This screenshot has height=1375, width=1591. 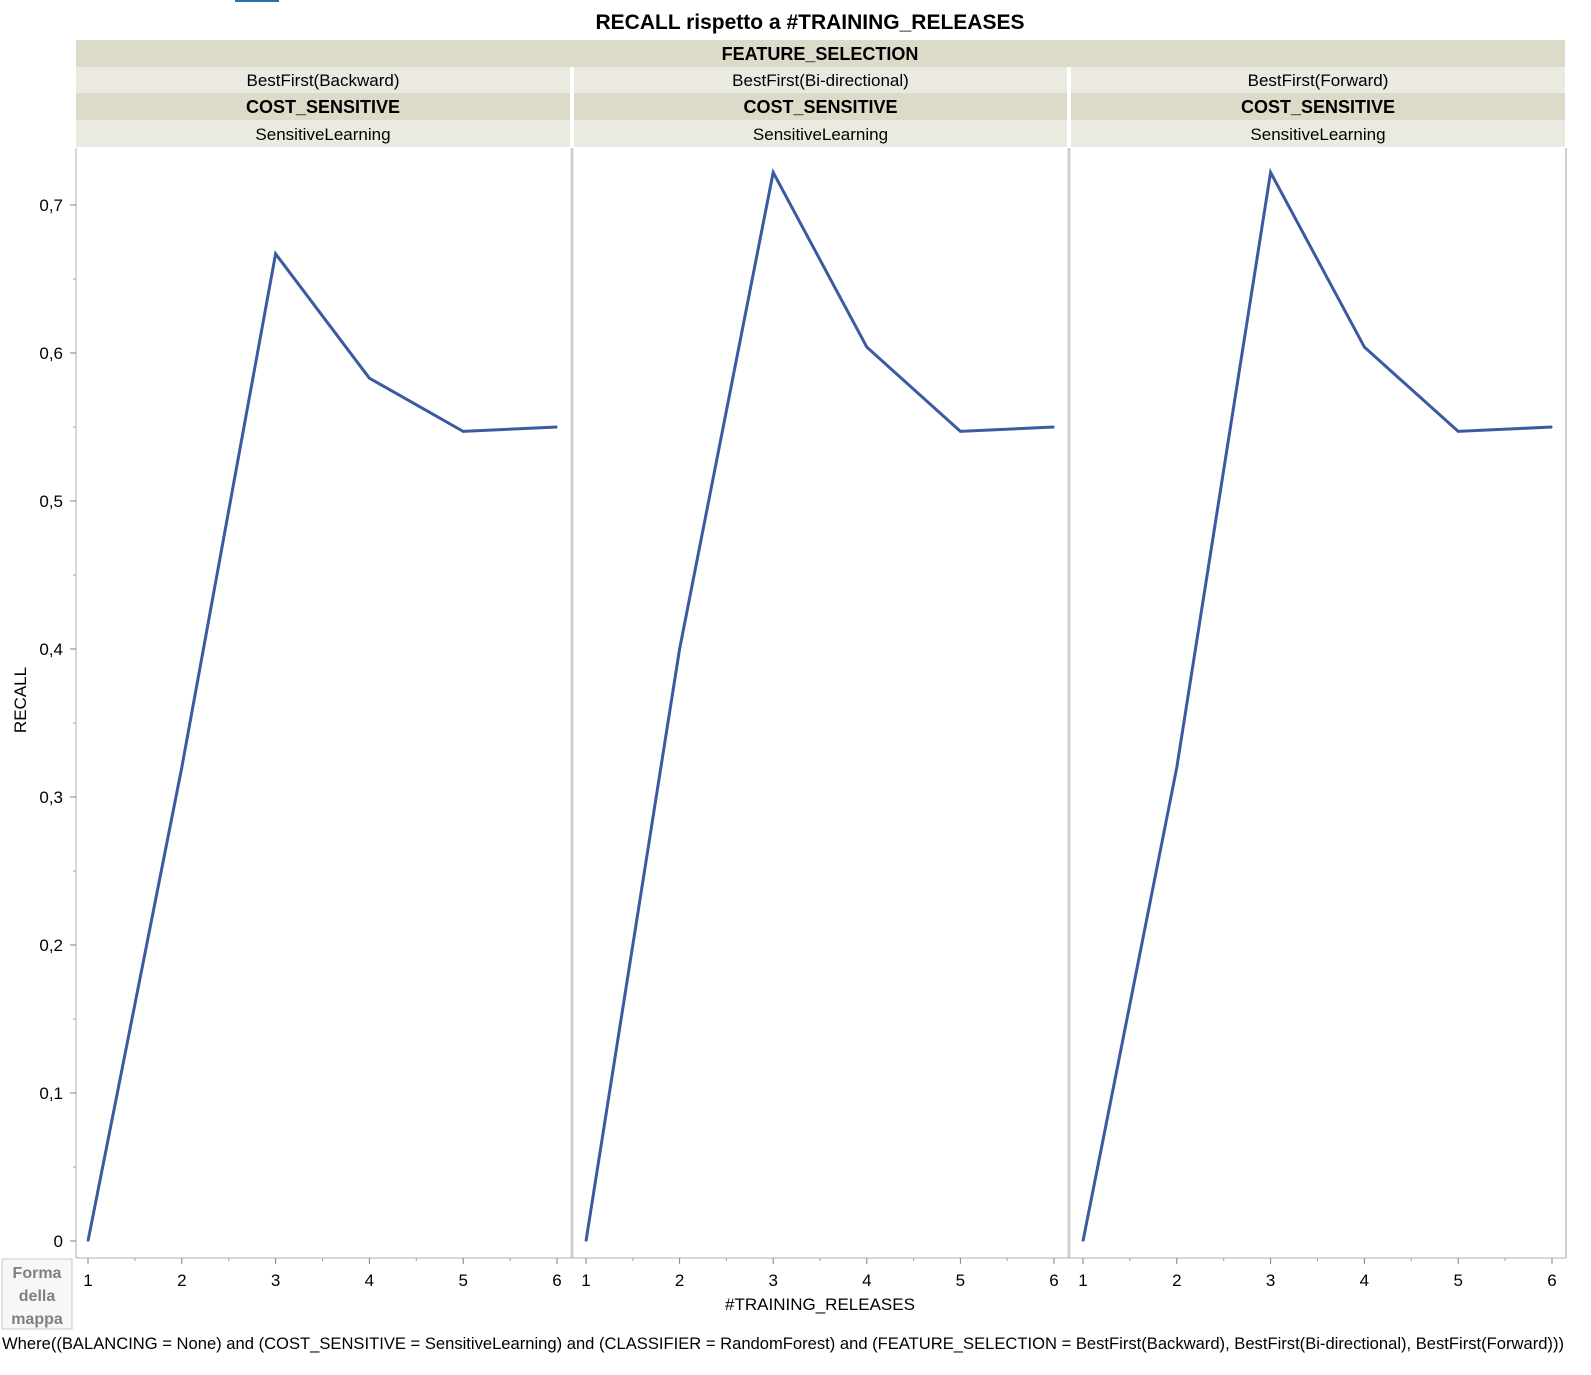 I want to click on panel-cost-value-label-2: SensitiveLearning, so click(x=820, y=134).